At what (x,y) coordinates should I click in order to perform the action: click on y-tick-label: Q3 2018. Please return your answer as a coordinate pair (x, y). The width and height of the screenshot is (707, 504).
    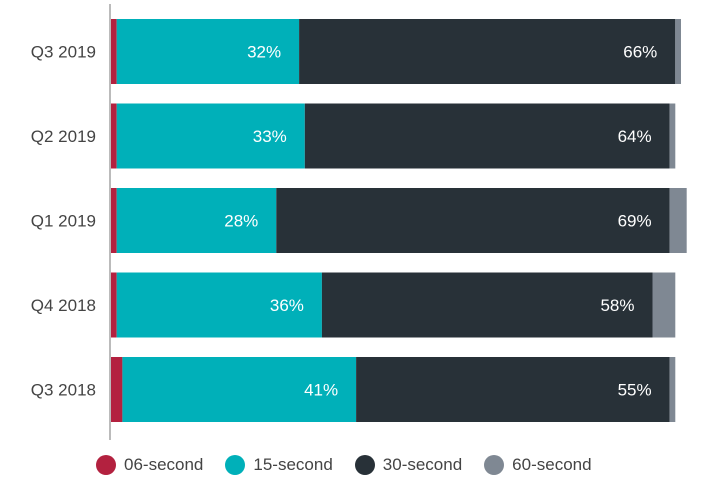
    Looking at the image, I should click on (63, 390).